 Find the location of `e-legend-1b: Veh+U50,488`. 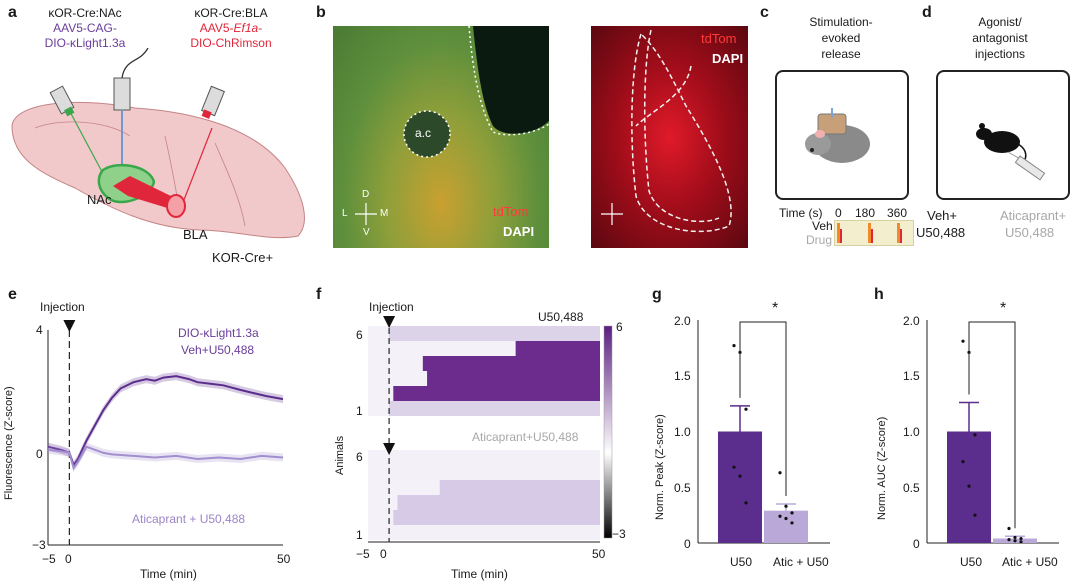

e-legend-1b: Veh+U50,488 is located at coordinates (218, 350).